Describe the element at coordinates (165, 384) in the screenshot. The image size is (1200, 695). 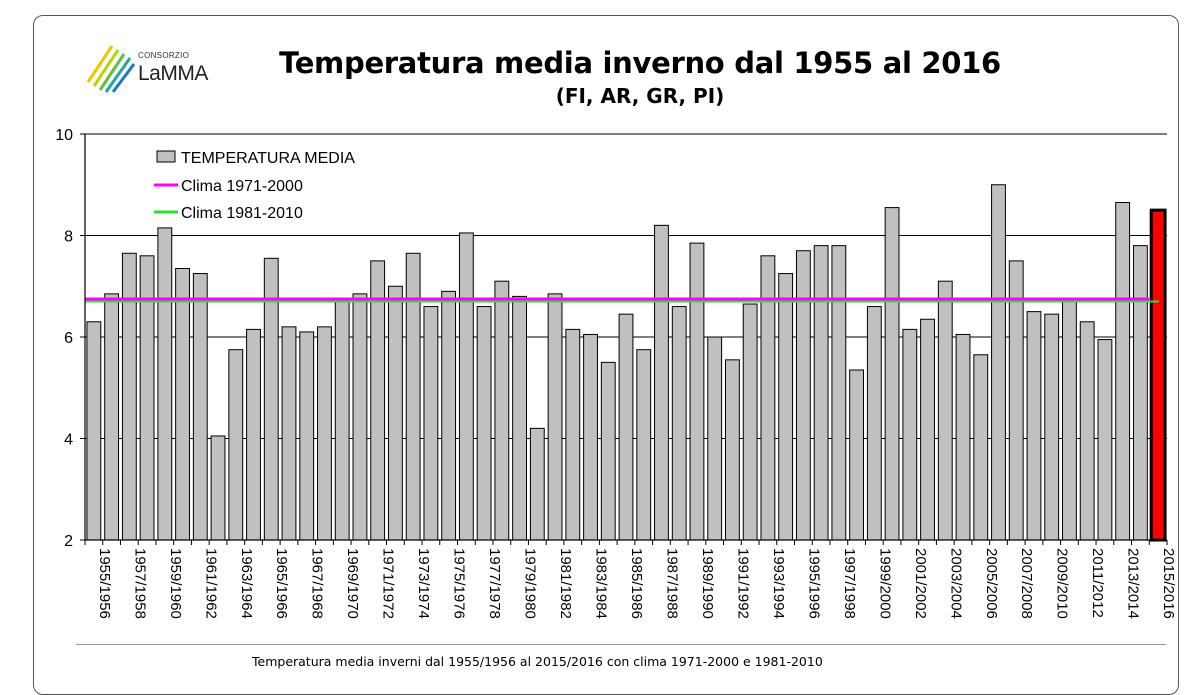
I see `bar-1959/1960` at that location.